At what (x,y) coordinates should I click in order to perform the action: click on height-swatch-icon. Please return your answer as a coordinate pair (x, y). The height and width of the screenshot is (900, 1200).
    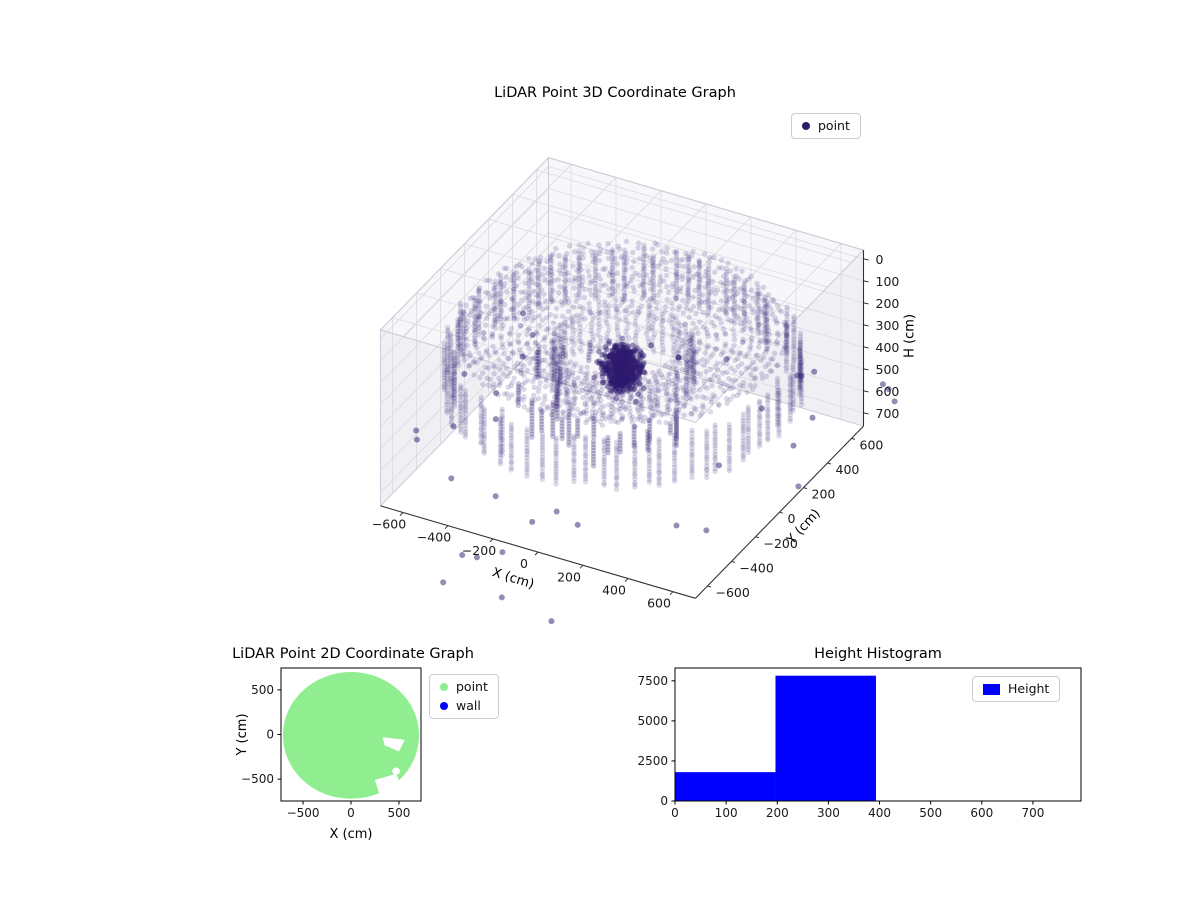
    Looking at the image, I should click on (991, 689).